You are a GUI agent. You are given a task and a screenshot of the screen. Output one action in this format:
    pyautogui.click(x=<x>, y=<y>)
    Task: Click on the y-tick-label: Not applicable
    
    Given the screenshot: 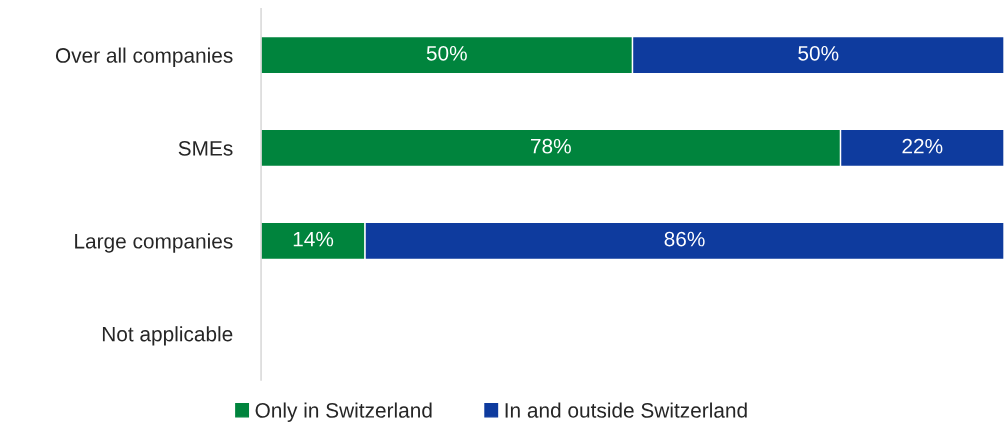 What is the action you would take?
    pyautogui.click(x=167, y=336)
    